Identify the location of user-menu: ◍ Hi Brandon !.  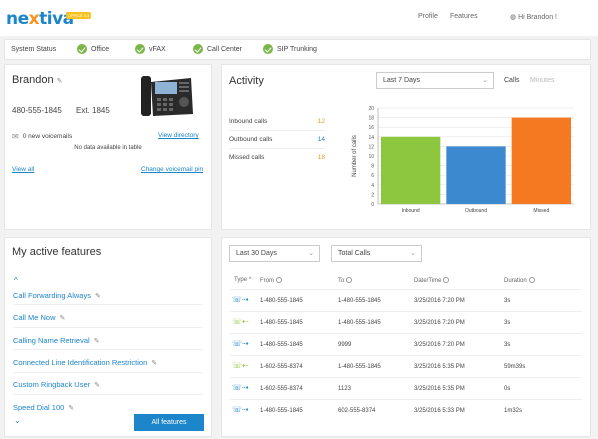
(533, 17).